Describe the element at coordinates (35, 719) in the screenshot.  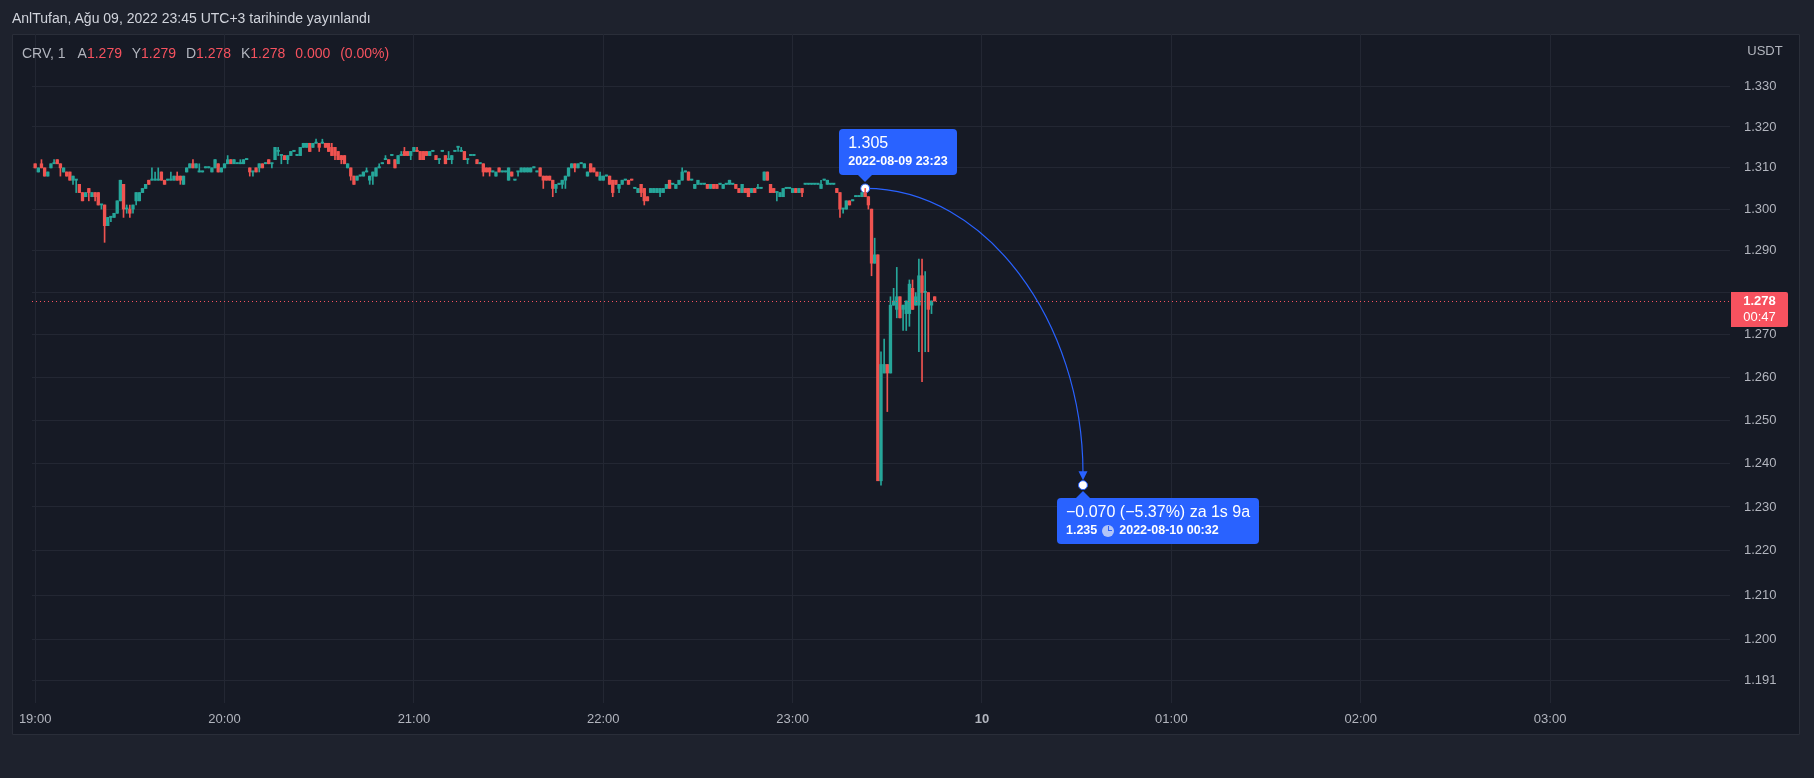
I see `x-tick-label: 19:00` at that location.